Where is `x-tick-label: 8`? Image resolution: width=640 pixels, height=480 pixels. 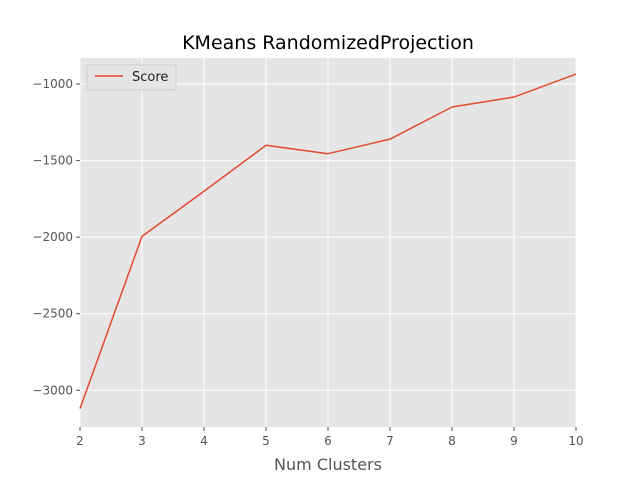 x-tick-label: 8 is located at coordinates (452, 441).